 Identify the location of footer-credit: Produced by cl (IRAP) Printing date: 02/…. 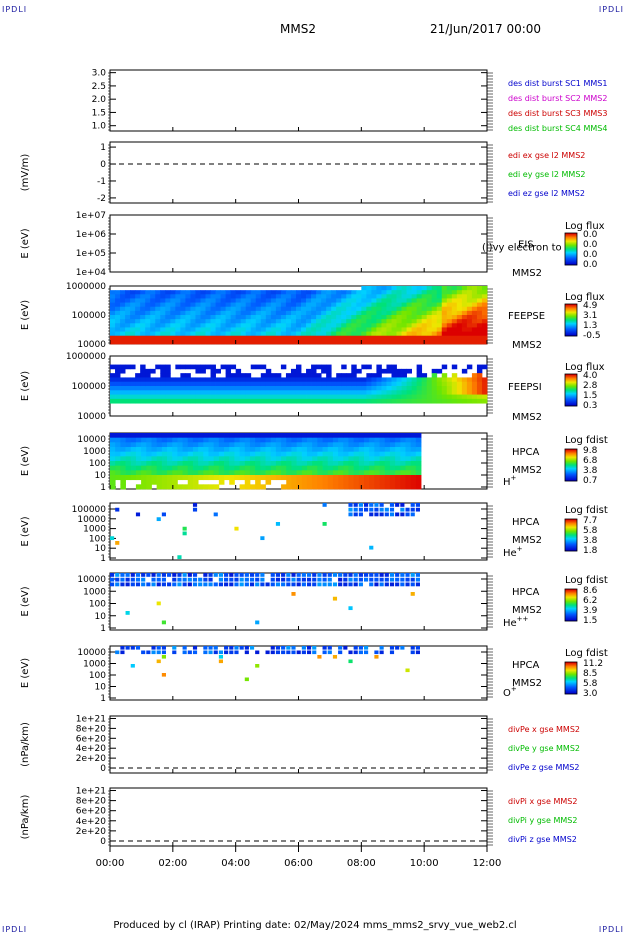
(315, 925).